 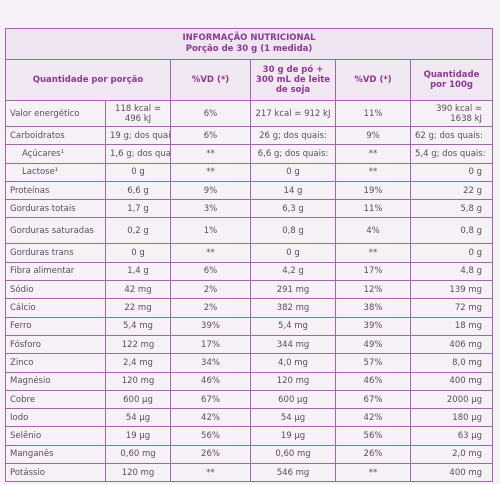 What do you see at coordinates (293, 209) in the screenshot?
I see `nutrient-value: 6,3 g` at bounding box center [293, 209].